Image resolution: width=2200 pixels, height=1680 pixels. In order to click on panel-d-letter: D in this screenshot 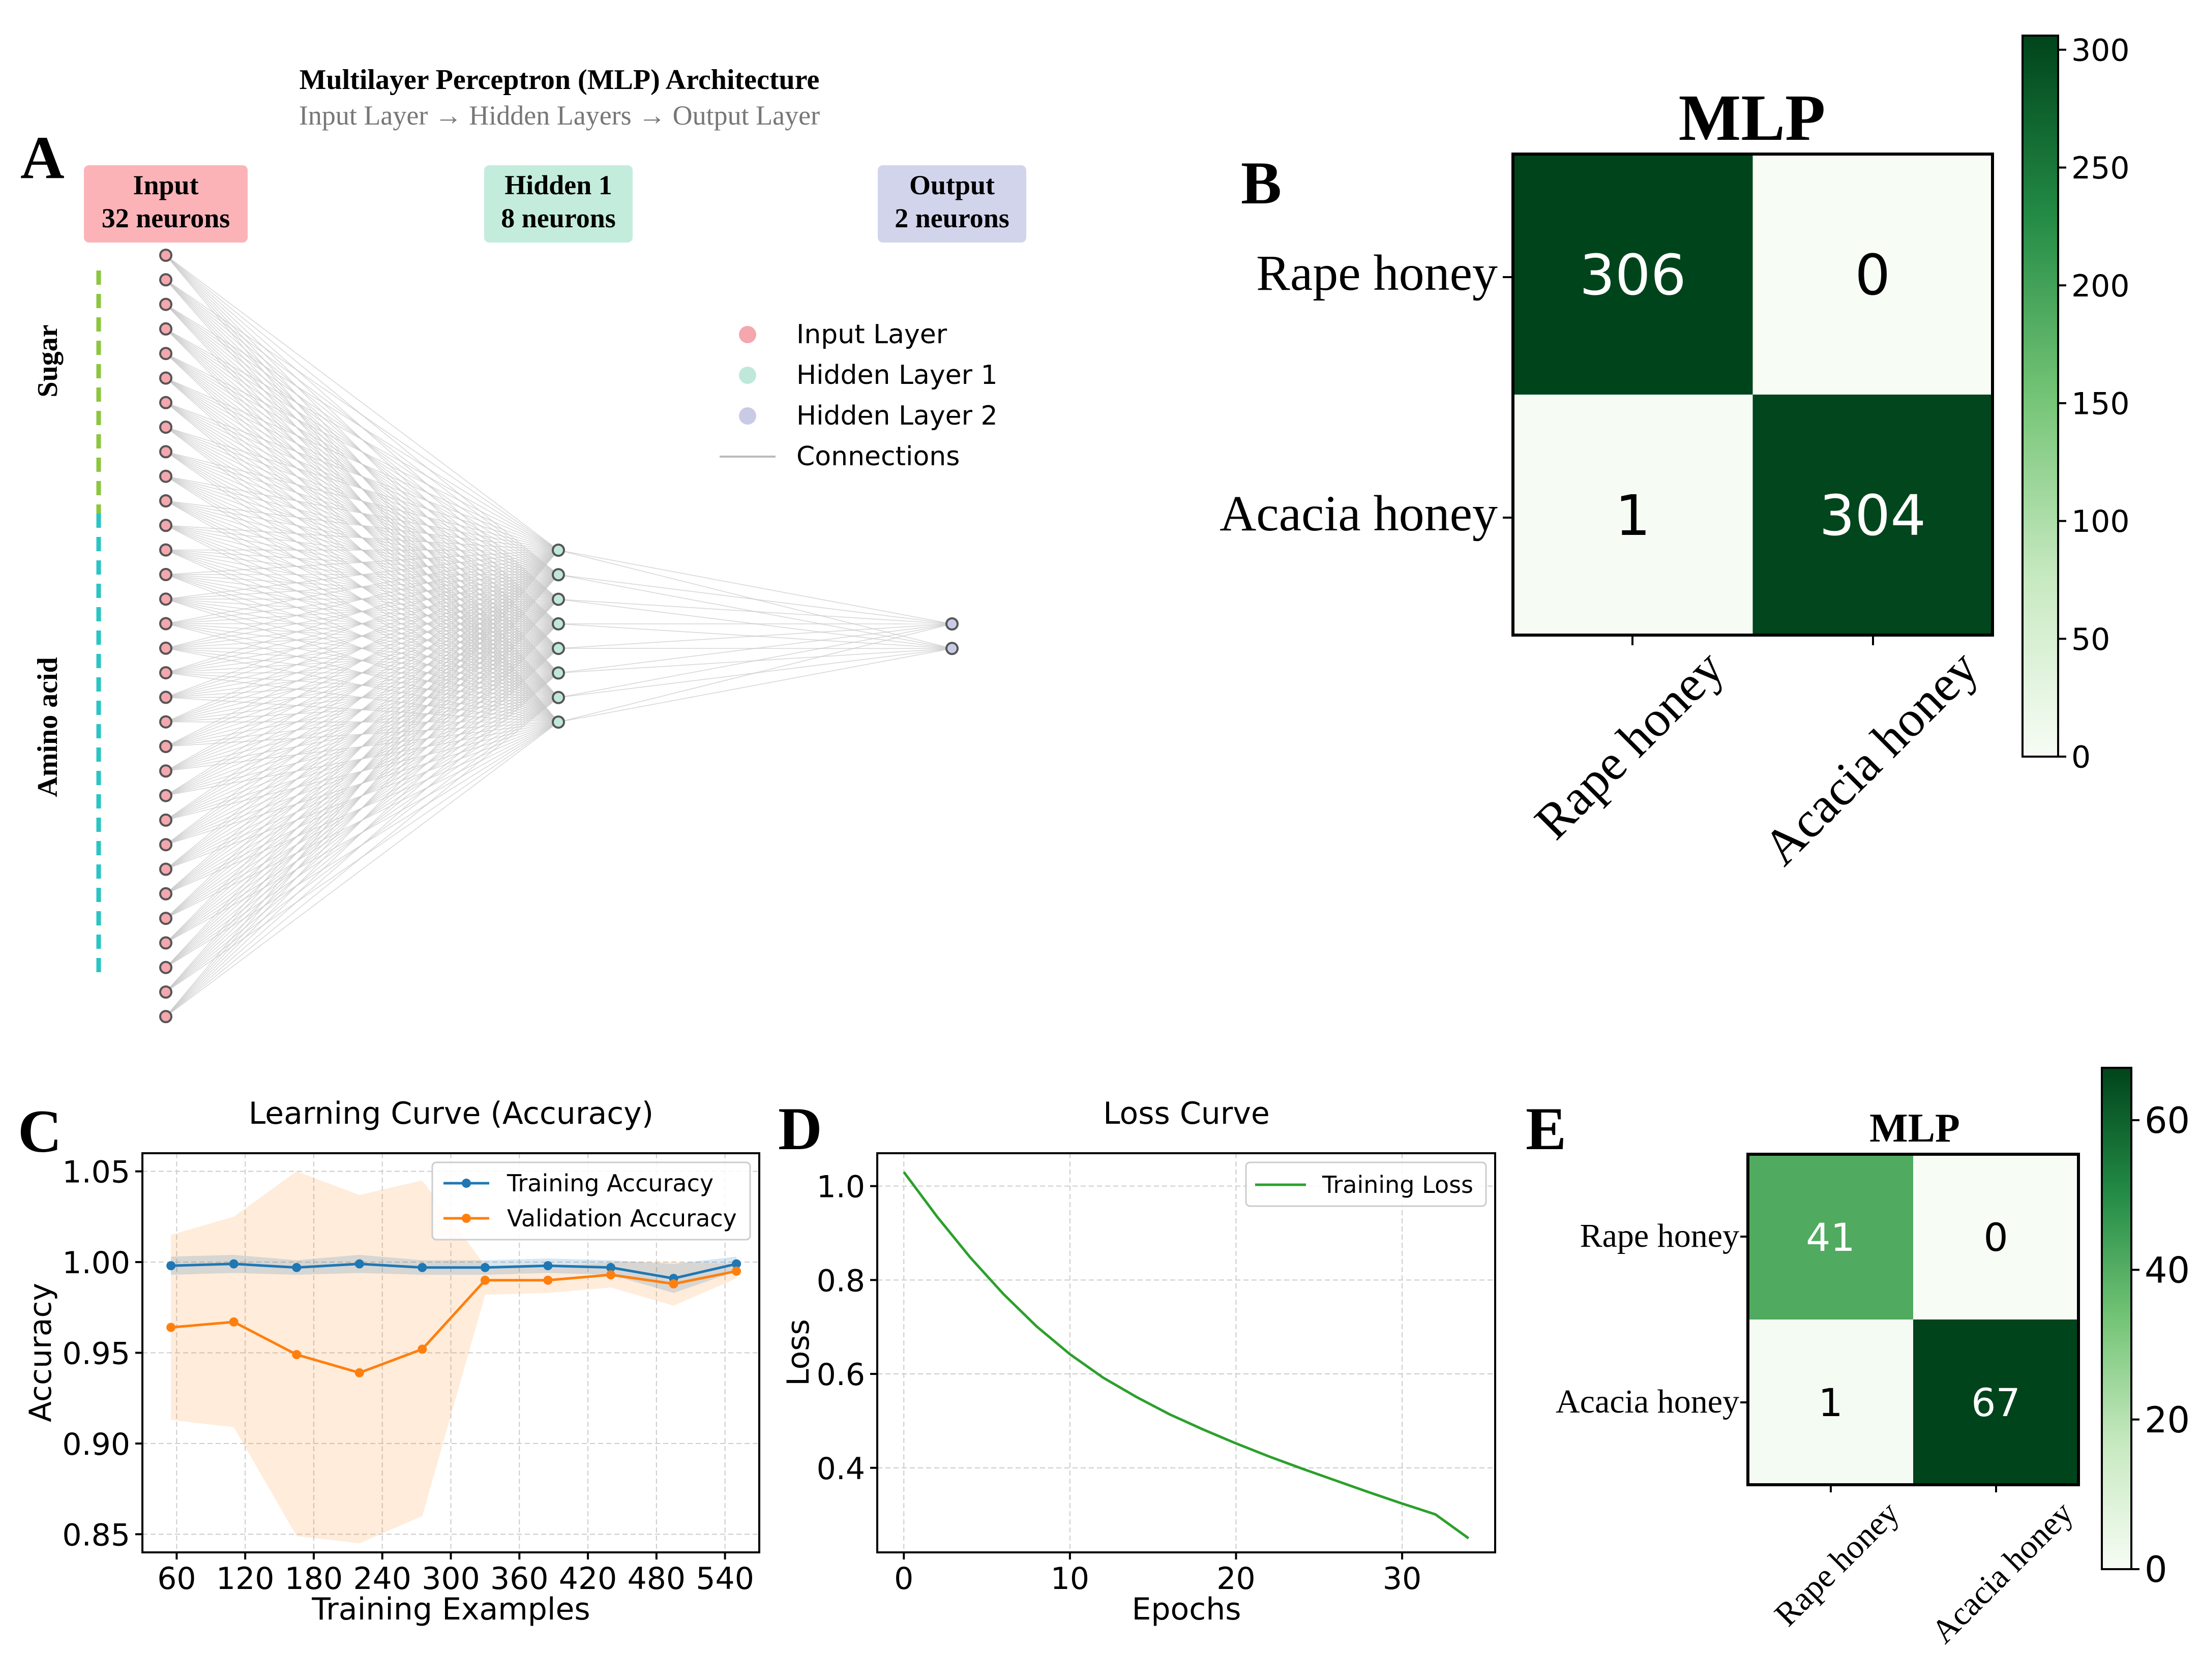, I will do `click(800, 1128)`.